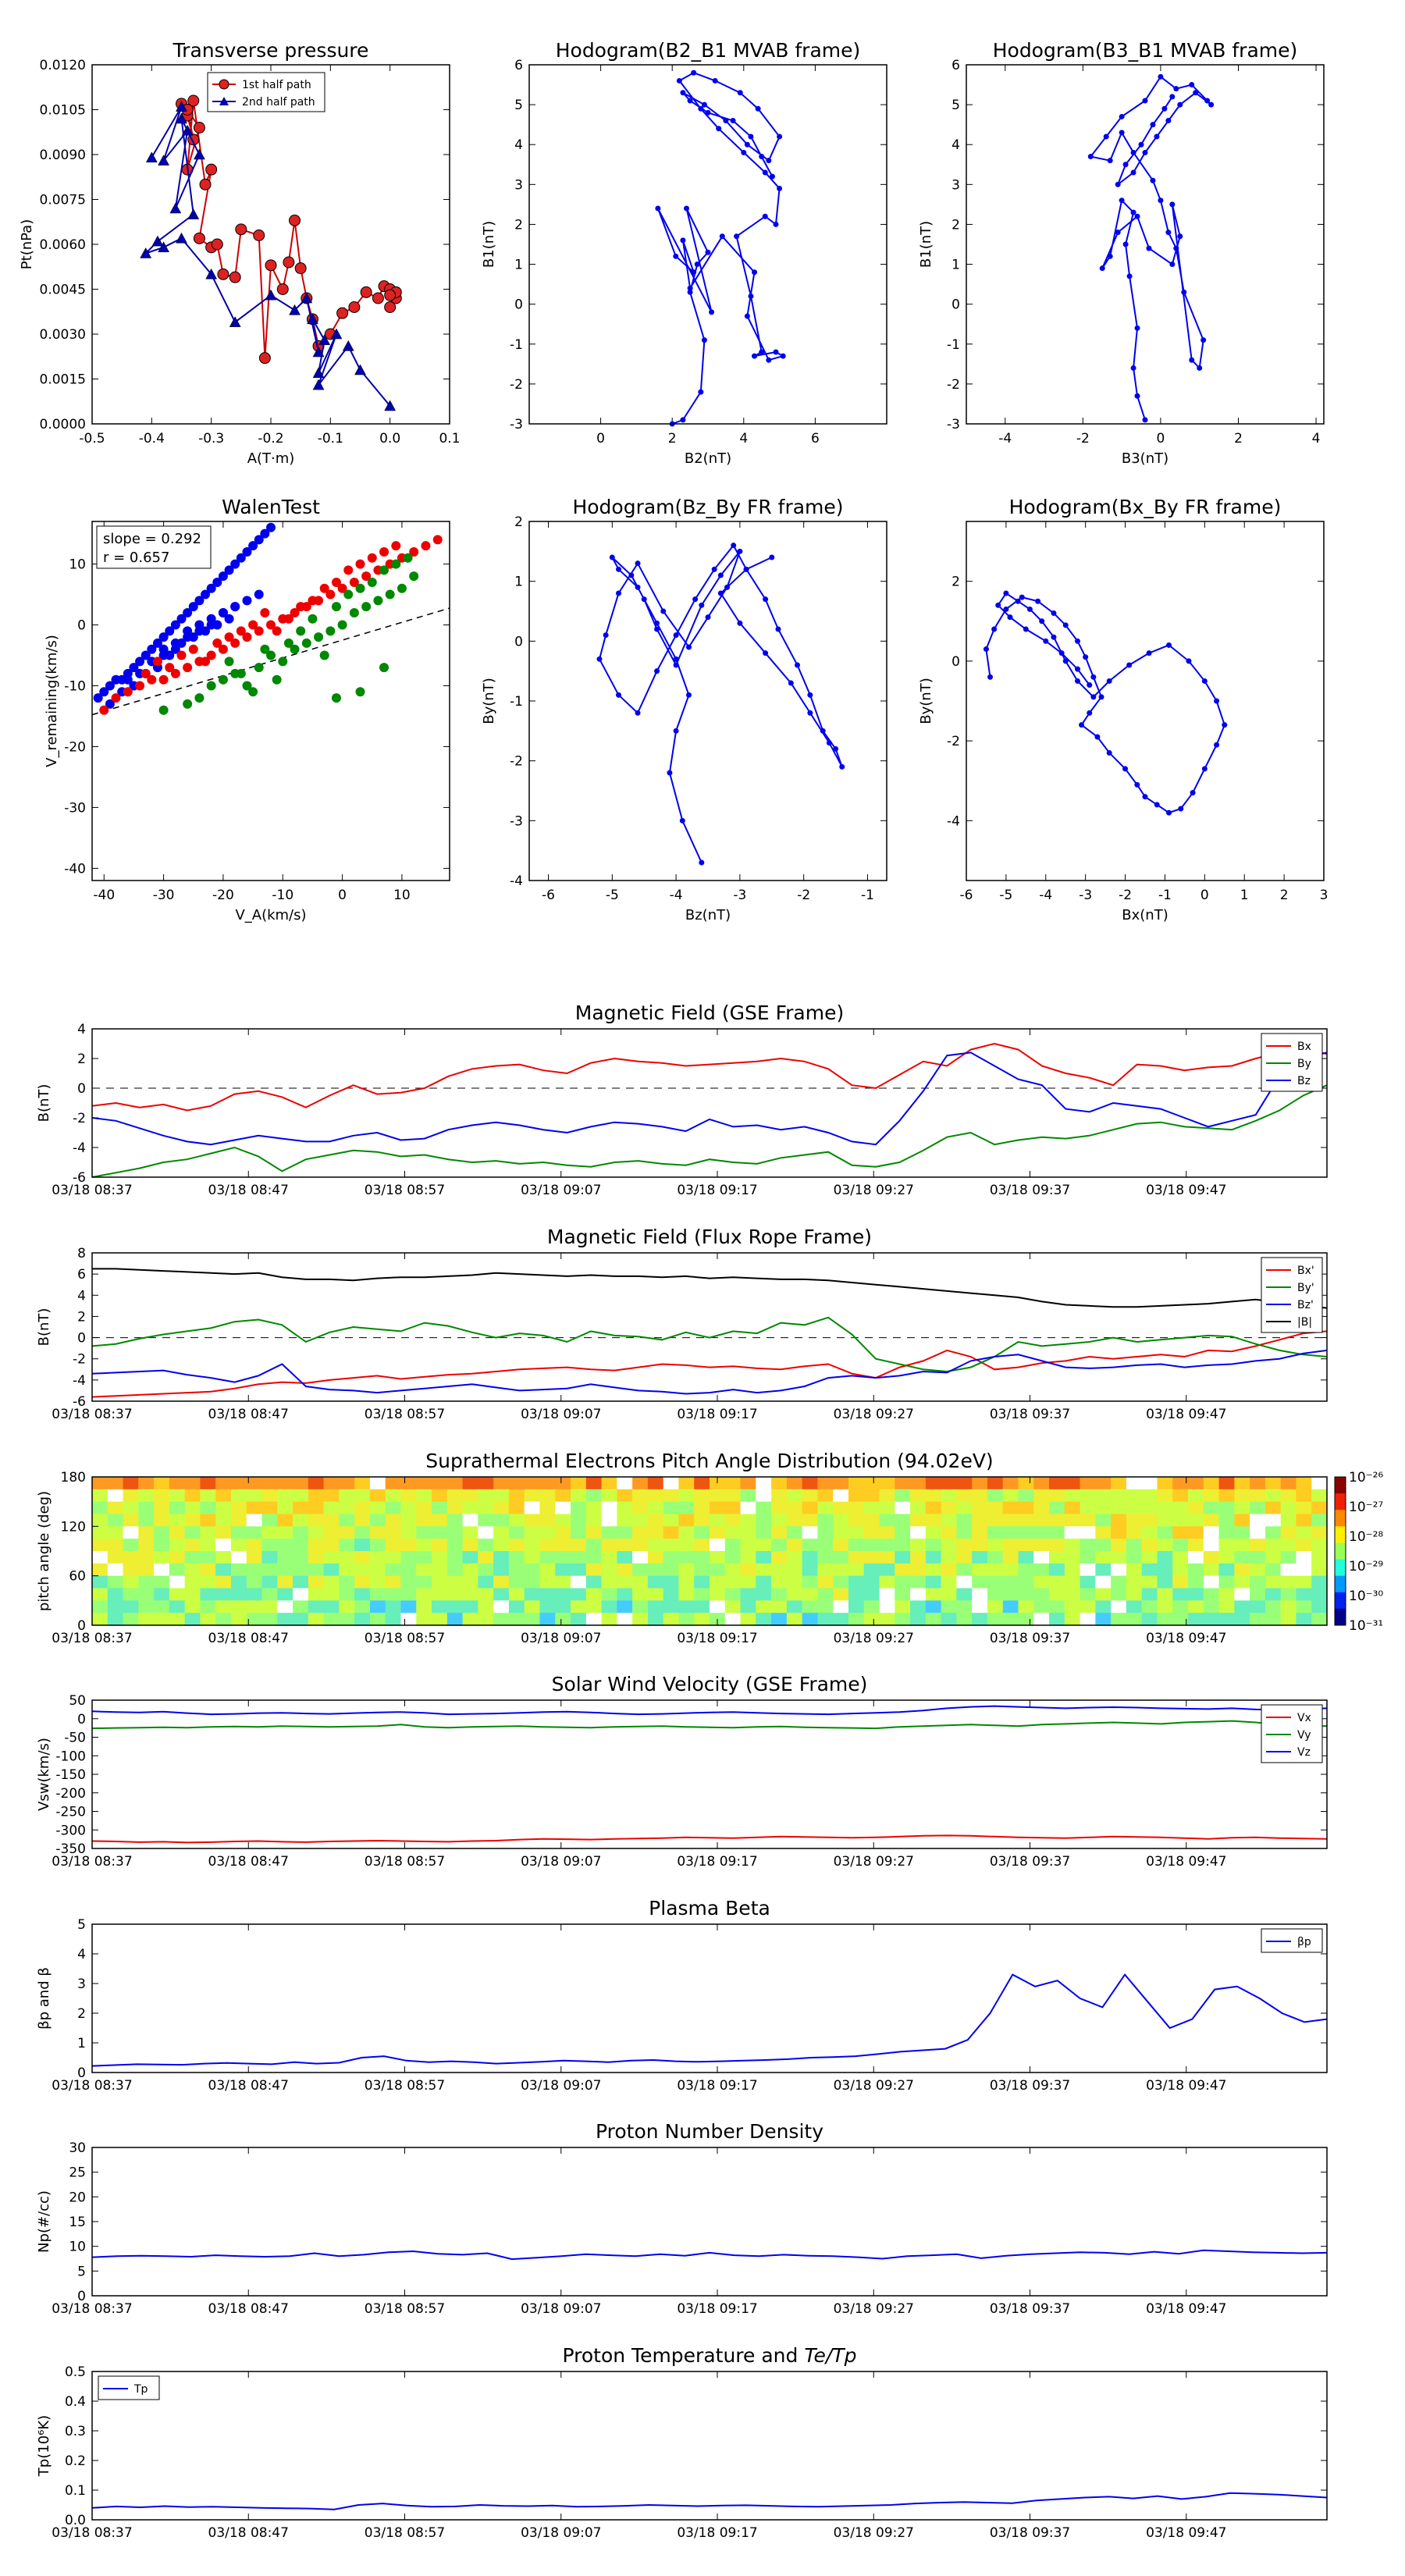  Describe the element at coordinates (561, 2309) in the screenshot. I see `x-tick-label: 03/18 09:07` at that location.